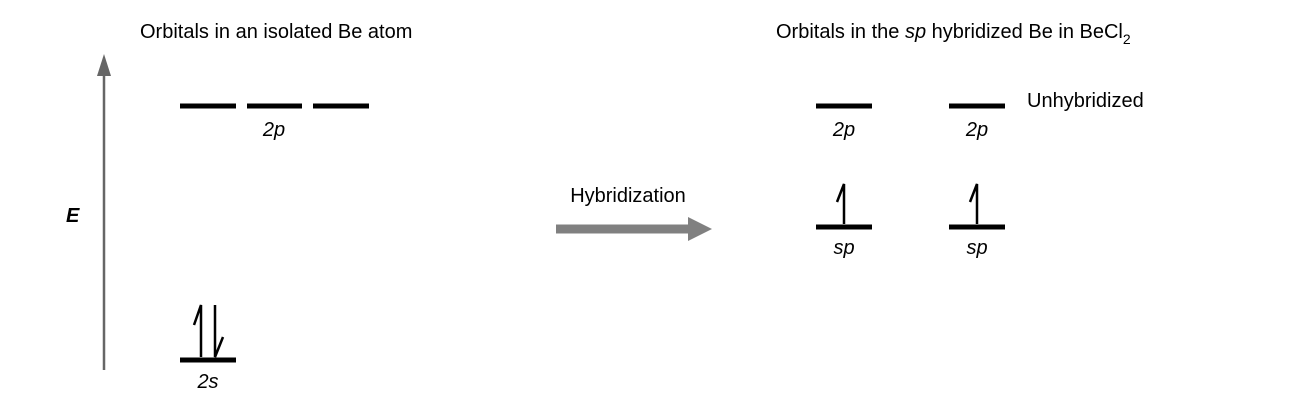 The height and width of the screenshot is (402, 1300). Describe the element at coordinates (843, 248) in the screenshot. I see `label-sp-1: sp` at that location.